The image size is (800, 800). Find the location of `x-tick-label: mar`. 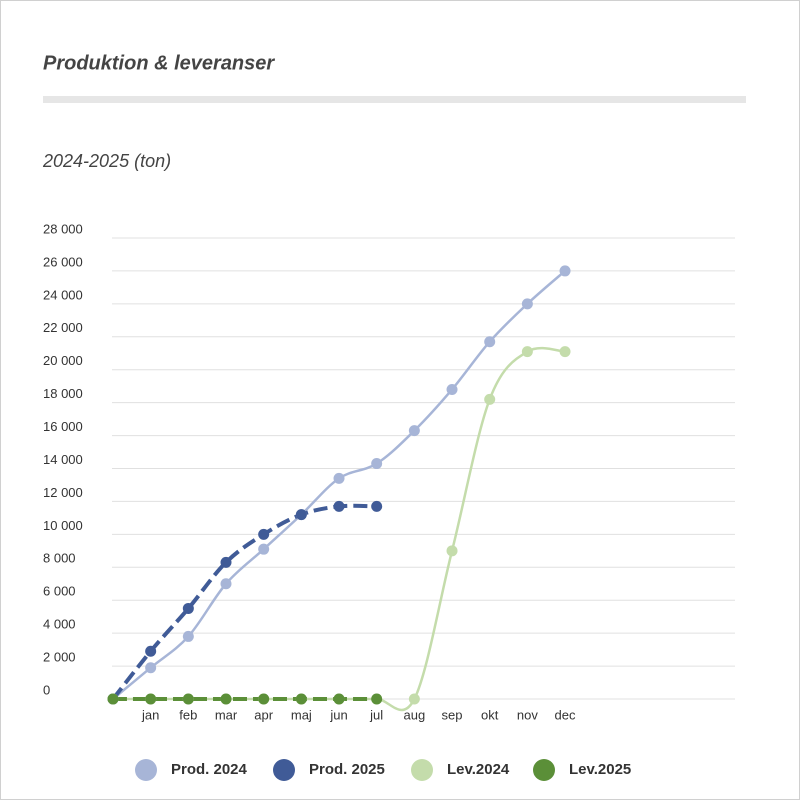

x-tick-label: mar is located at coordinates (226, 714).